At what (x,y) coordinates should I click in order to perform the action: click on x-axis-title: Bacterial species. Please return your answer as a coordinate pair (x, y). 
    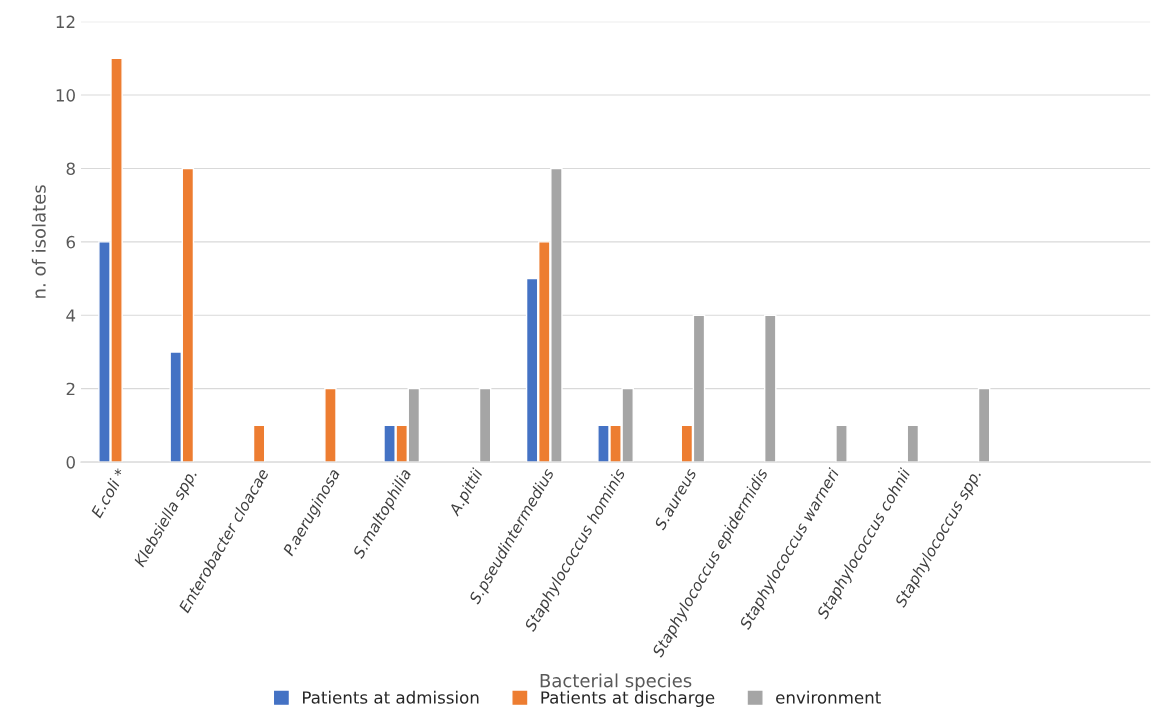
    Looking at the image, I should click on (616, 682).